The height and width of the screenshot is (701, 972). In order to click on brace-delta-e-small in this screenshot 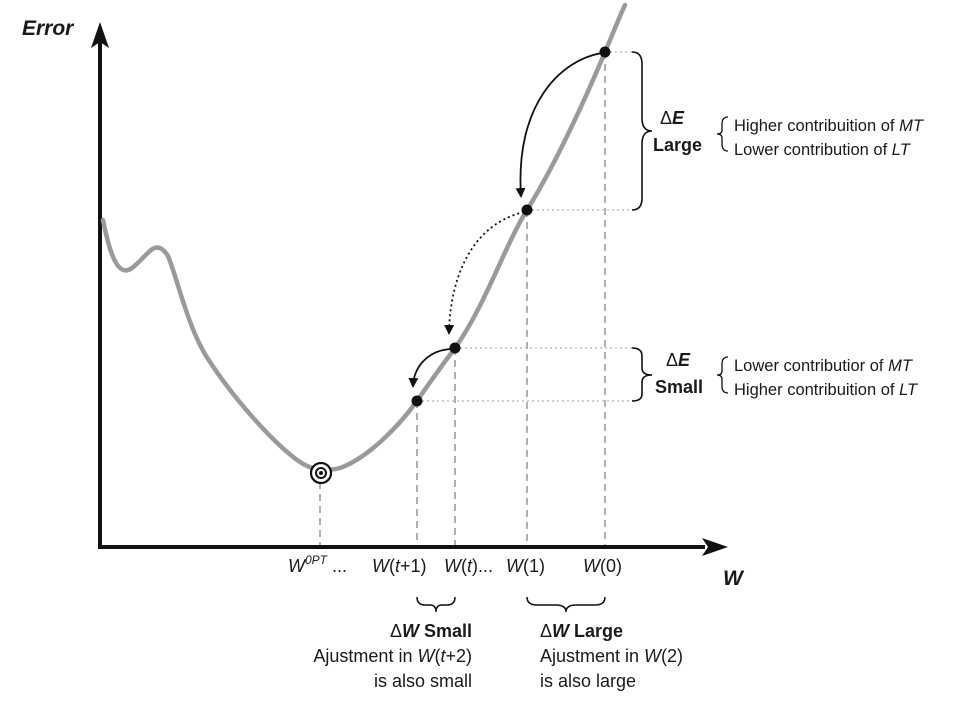, I will do `click(642, 374)`.